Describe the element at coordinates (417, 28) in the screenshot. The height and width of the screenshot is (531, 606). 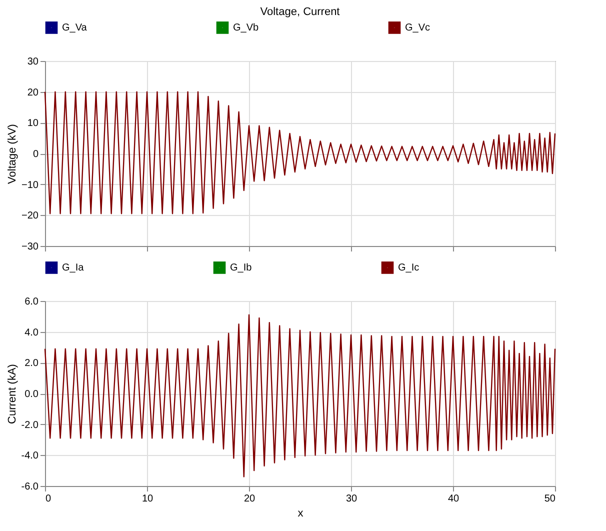
I see `legend-label: G_Vc` at that location.